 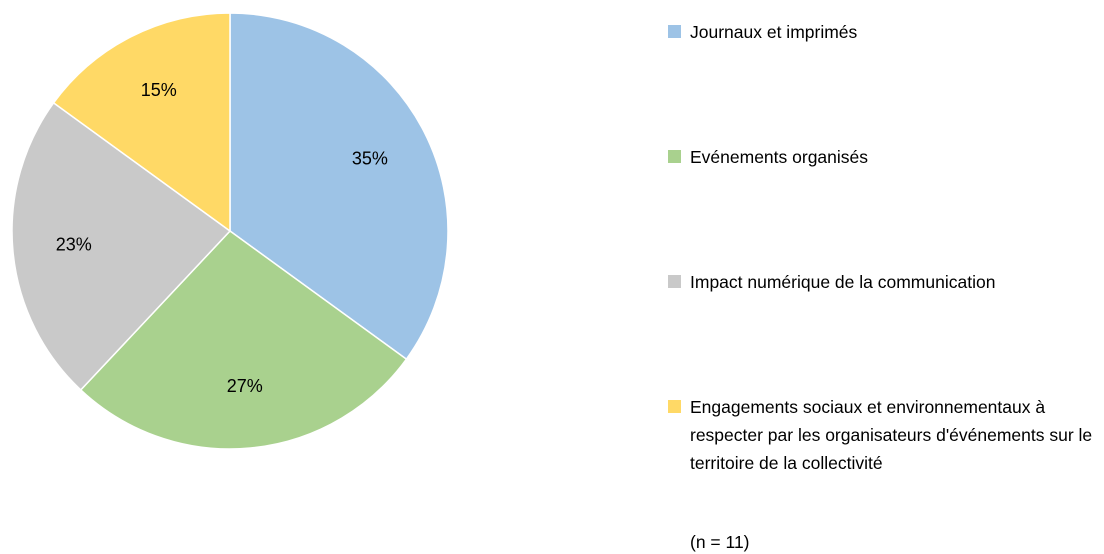 I want to click on data-label: 35%, so click(x=370, y=158).